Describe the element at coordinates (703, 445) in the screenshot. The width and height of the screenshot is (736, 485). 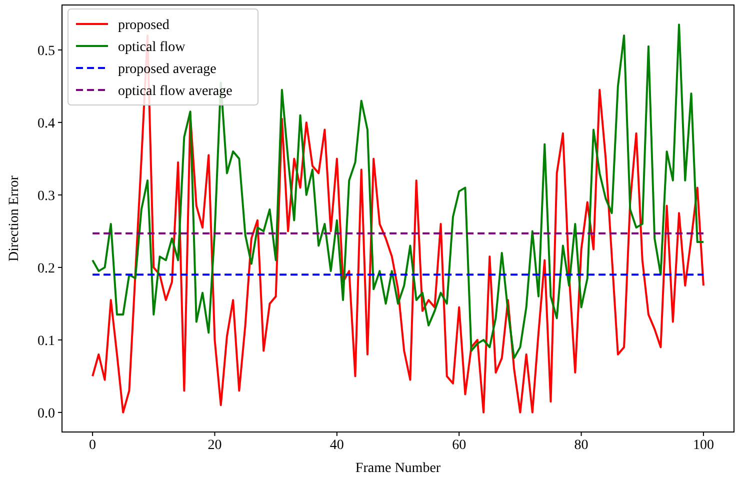
I see `x-tick-label: 100` at that location.